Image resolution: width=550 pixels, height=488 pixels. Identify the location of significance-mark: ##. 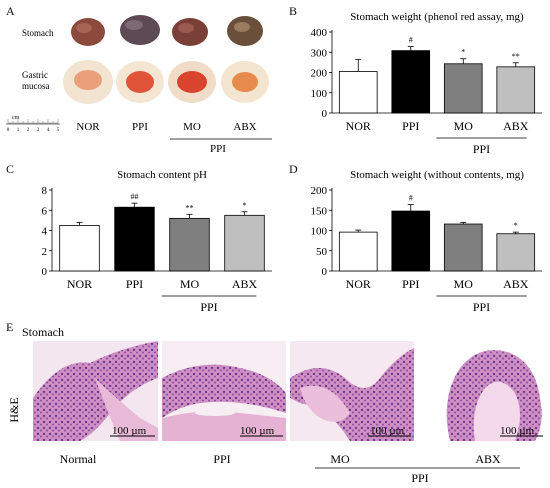
(135, 196).